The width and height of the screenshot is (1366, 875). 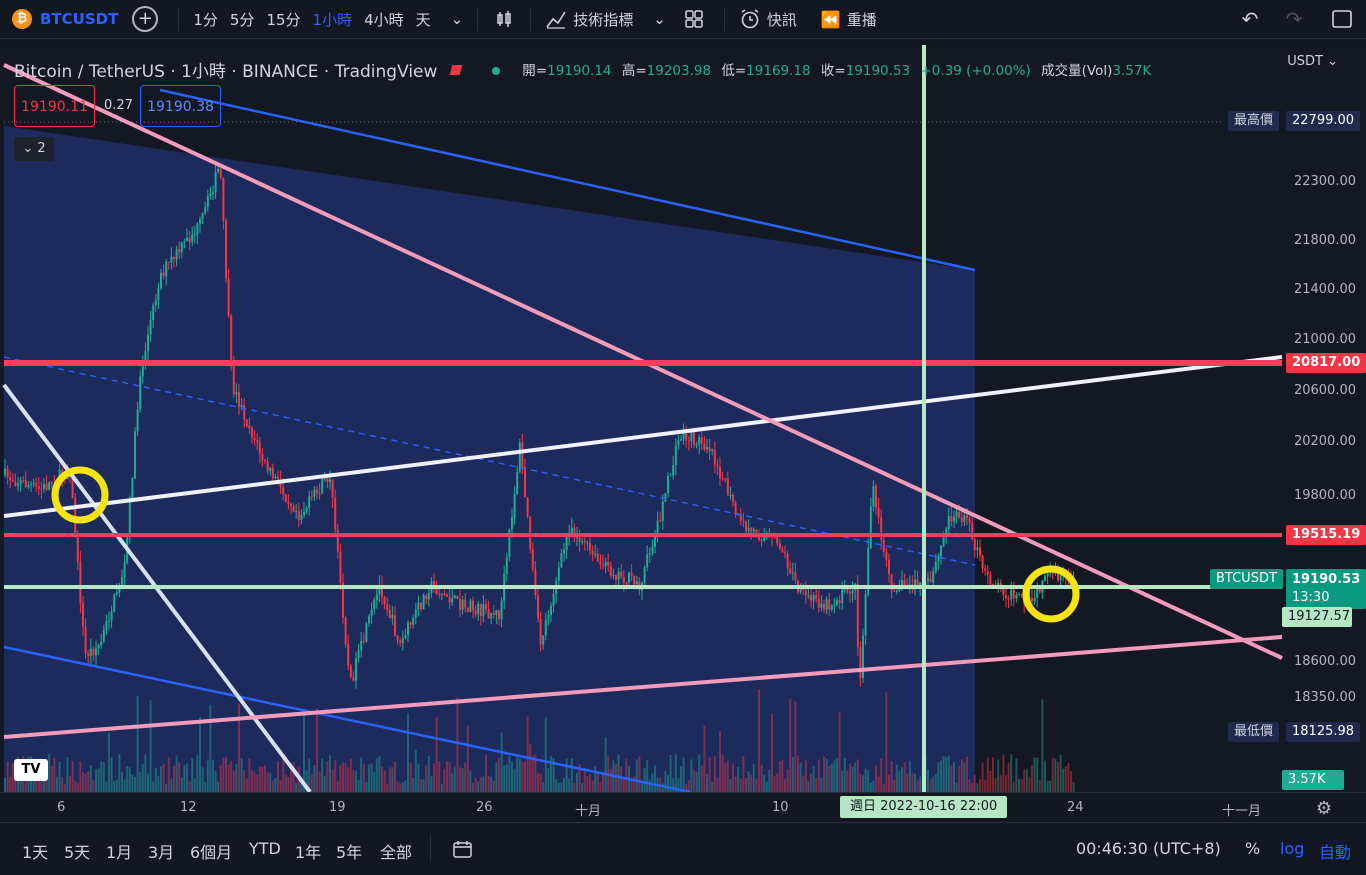 I want to click on tradingview-logo: TV, so click(x=31, y=770).